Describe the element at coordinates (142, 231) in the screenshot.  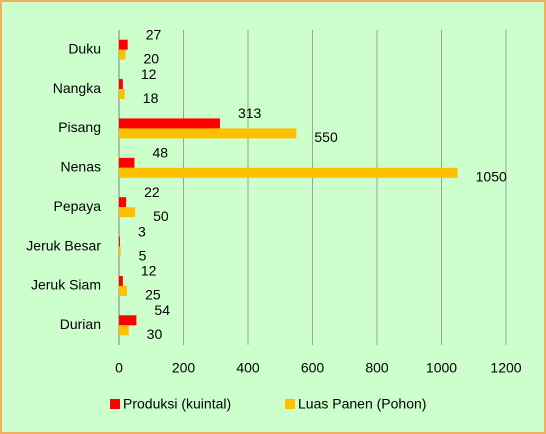
I see `data-label: 3` at that location.